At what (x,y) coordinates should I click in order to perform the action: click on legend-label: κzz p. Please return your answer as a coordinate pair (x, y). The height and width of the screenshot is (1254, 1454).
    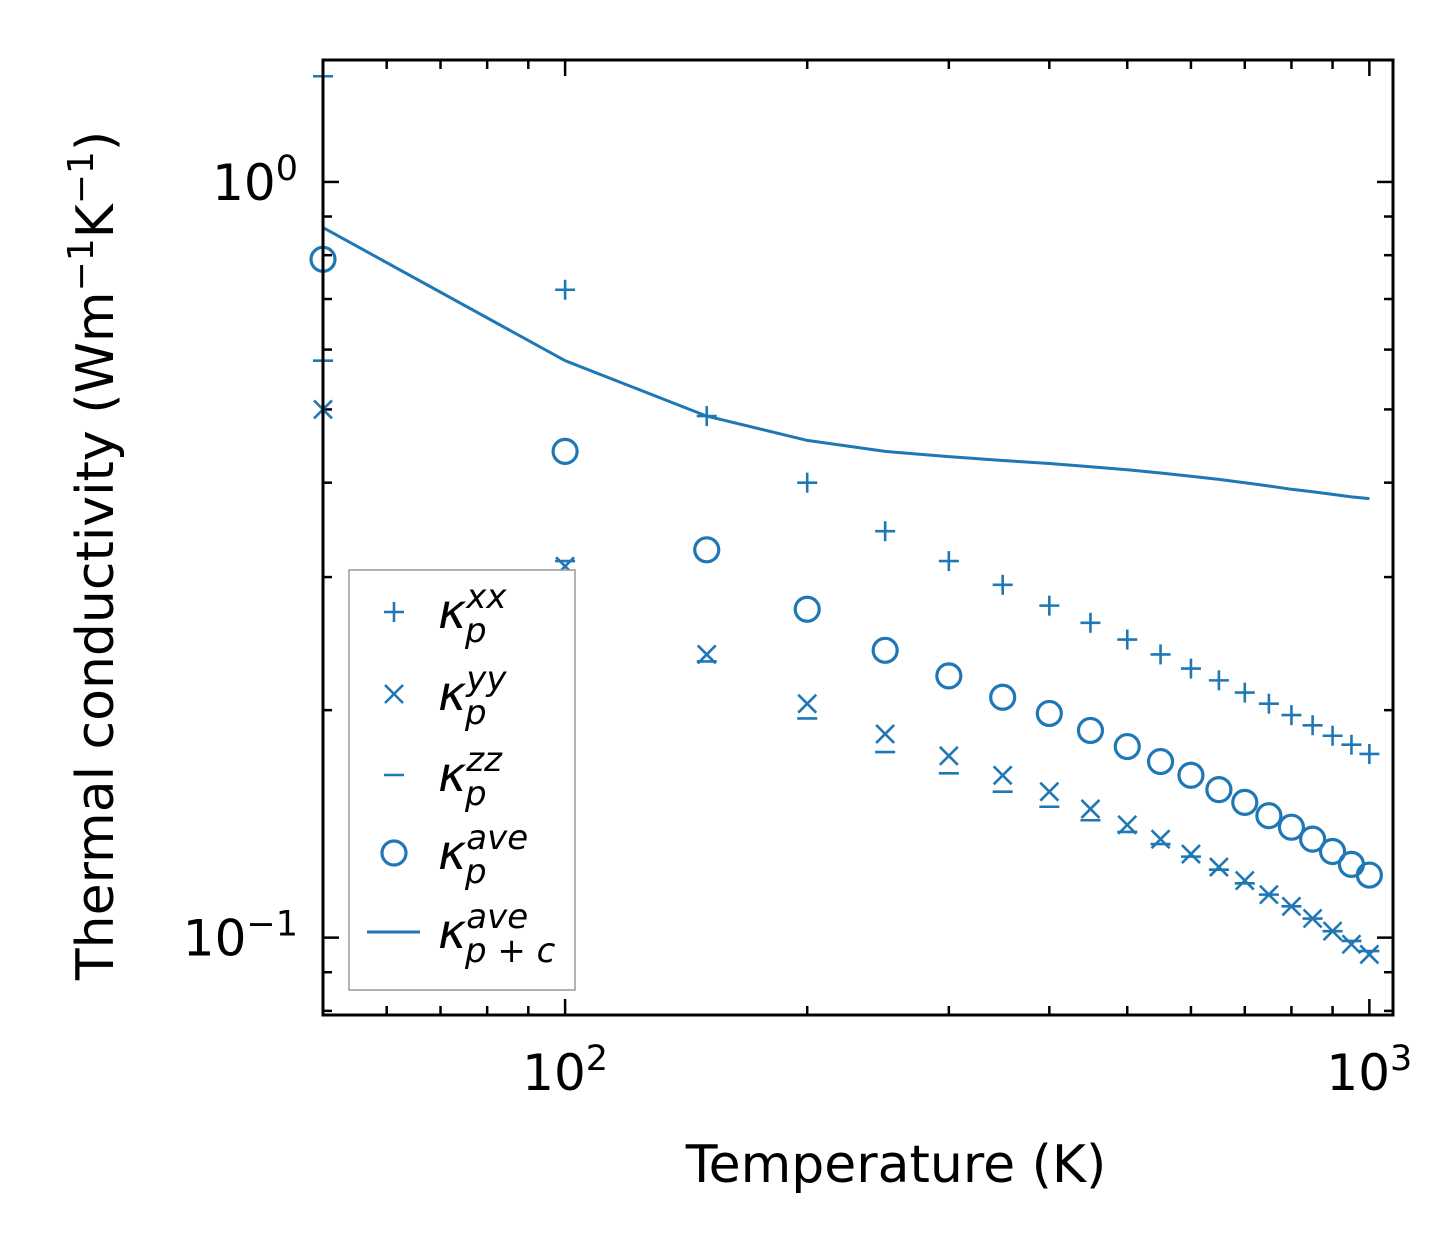
    Looking at the image, I should click on (470, 777).